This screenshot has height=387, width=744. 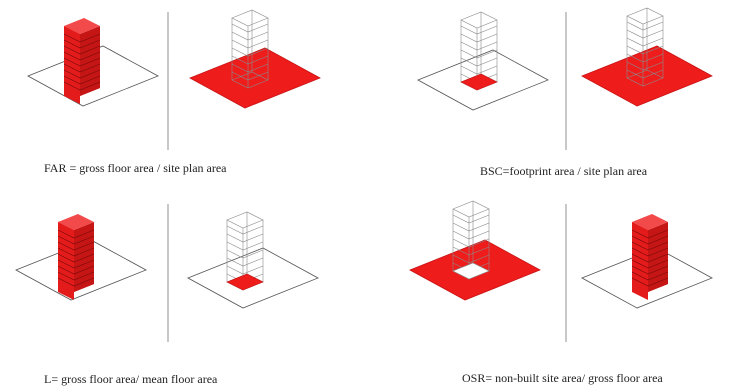 What do you see at coordinates (131, 379) in the screenshot?
I see `caption-l: L= gross floor area/ mean floor area` at bounding box center [131, 379].